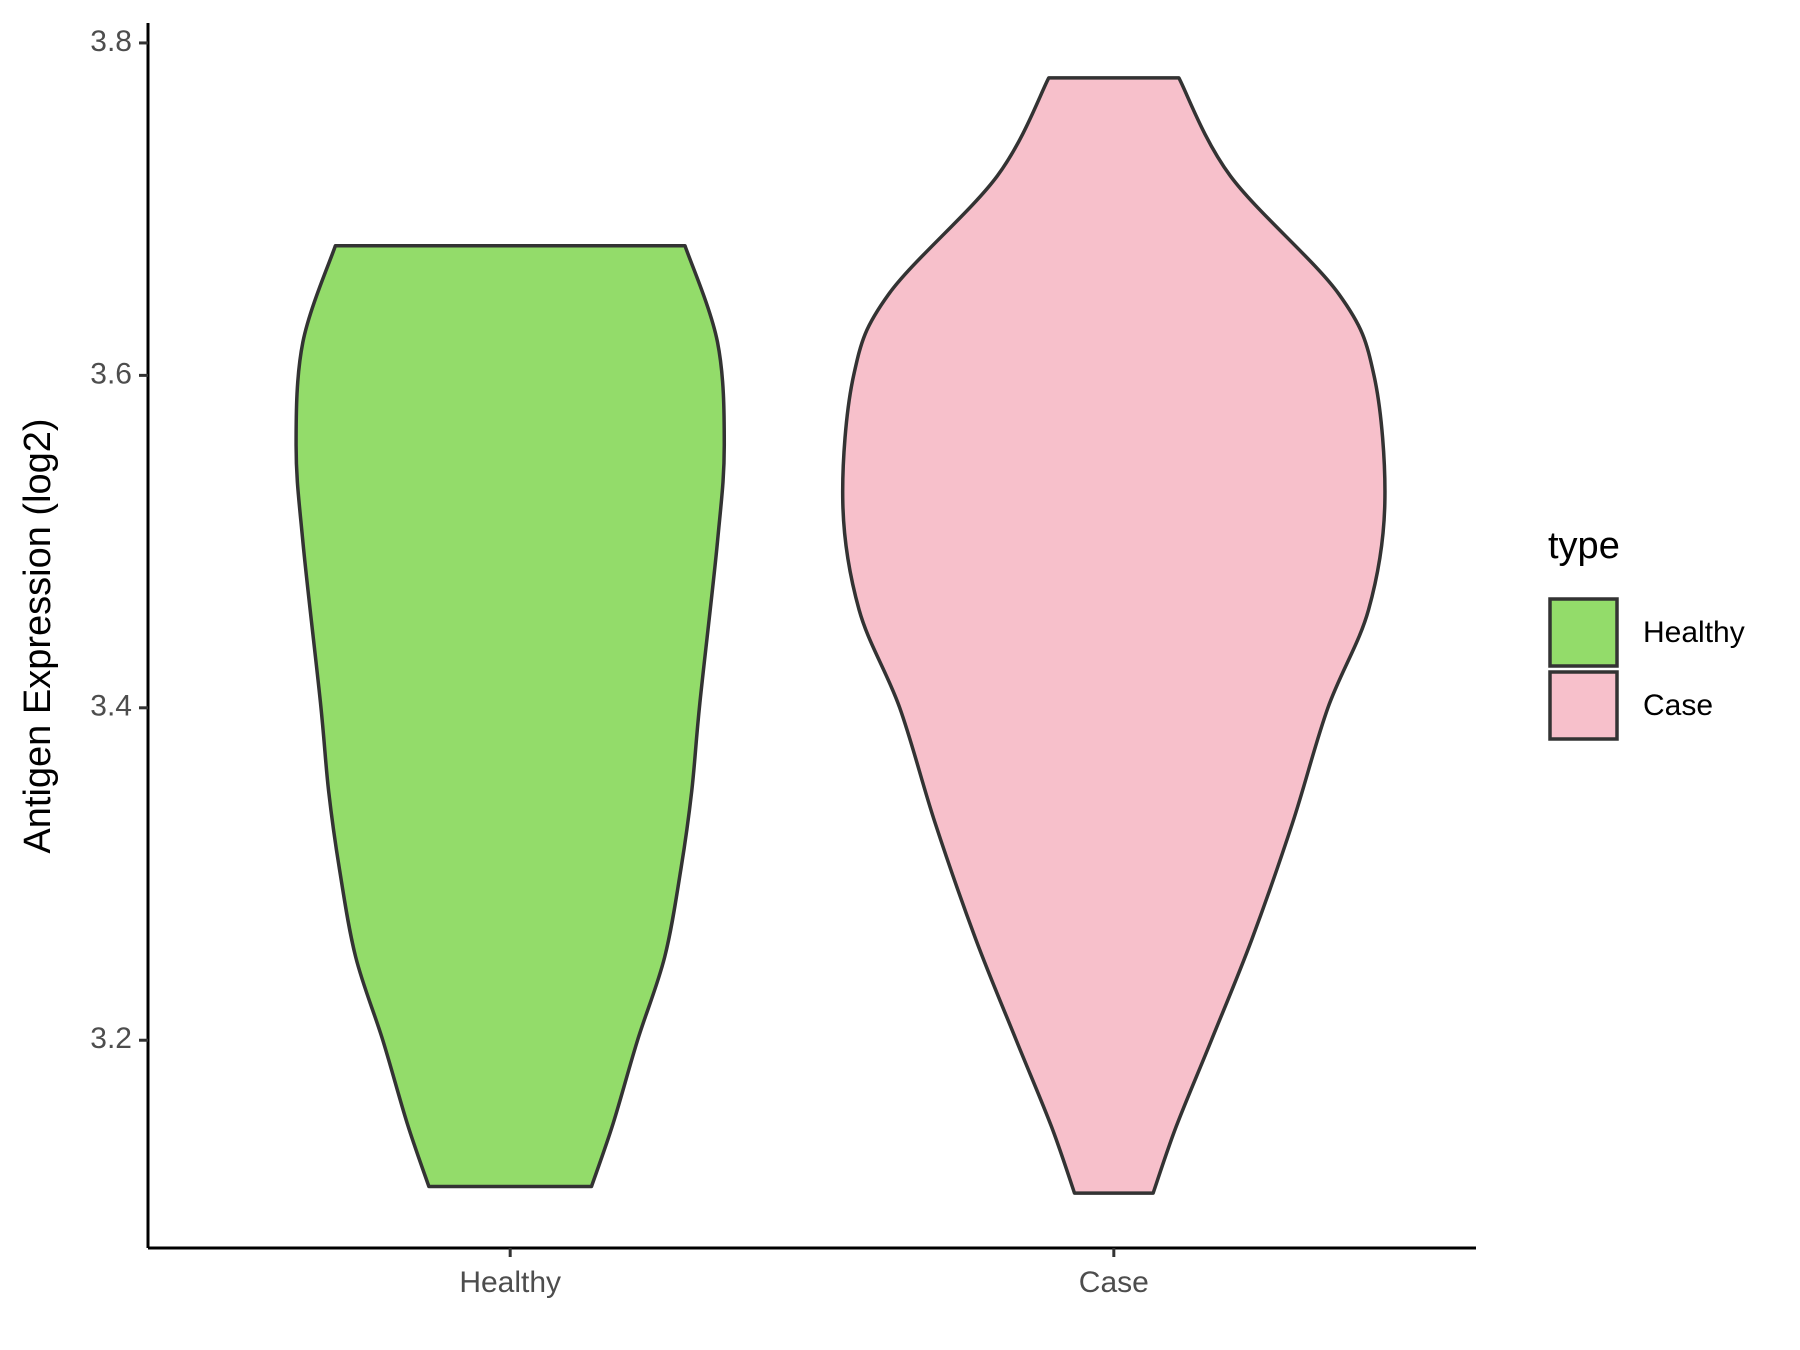 This screenshot has height=1350, width=1800. I want to click on legend-label: Healthy, so click(1694, 632).